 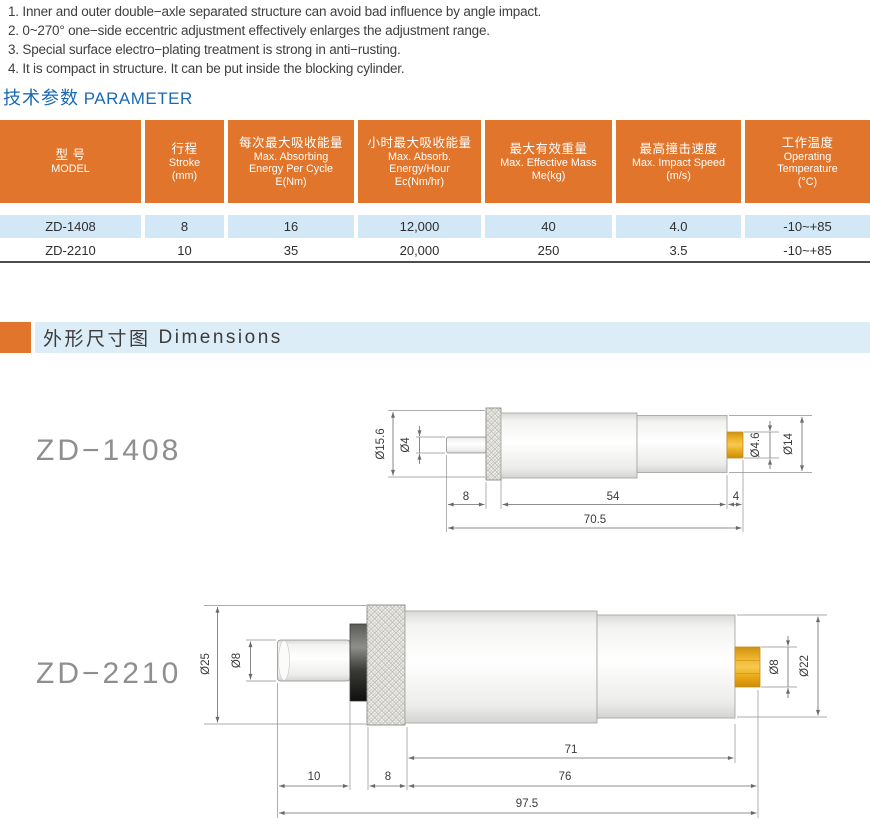 What do you see at coordinates (314, 777) in the screenshot?
I see `dim-rod-length: 10` at bounding box center [314, 777].